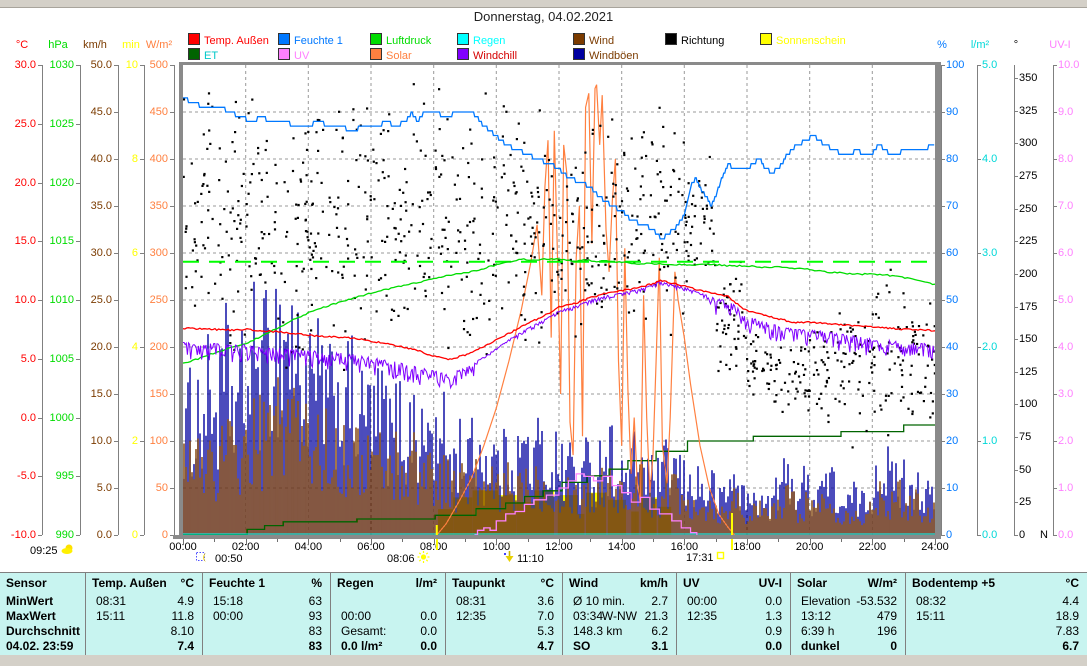 The image size is (1087, 666). Describe the element at coordinates (1070, 601) in the screenshot. I see `table-cell-value: 4.4` at that location.